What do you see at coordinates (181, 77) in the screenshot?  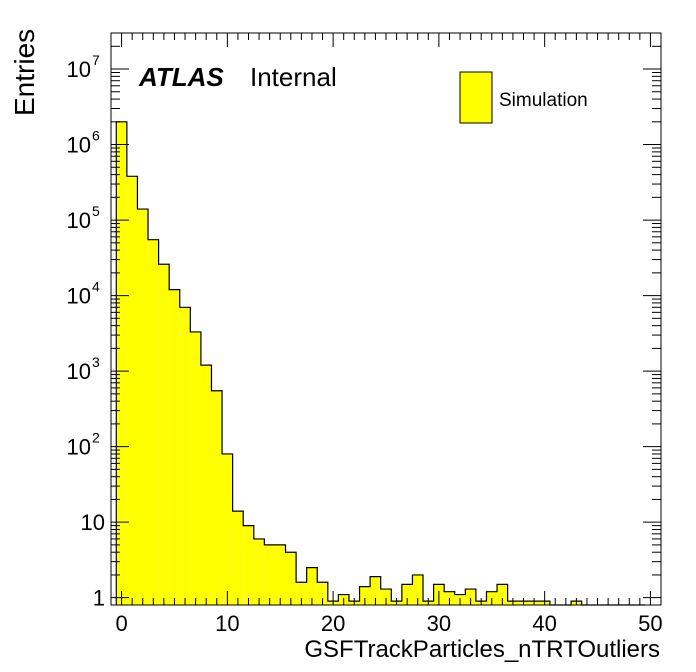 I see `atlas-label: ATLAS` at bounding box center [181, 77].